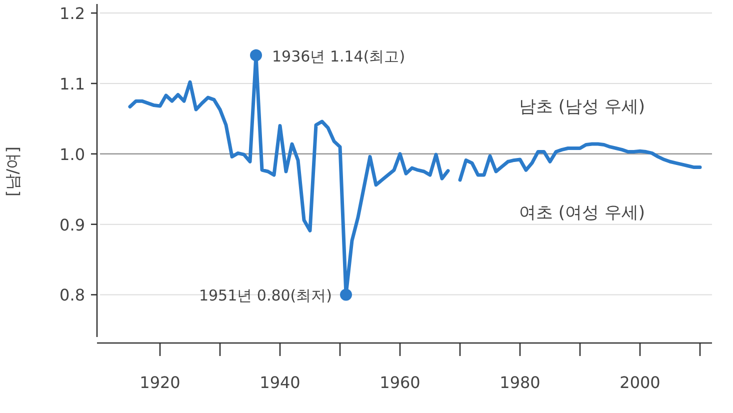 The image size is (733, 413). What do you see at coordinates (280, 382) in the screenshot?
I see `x-tick-label: 1940` at bounding box center [280, 382].